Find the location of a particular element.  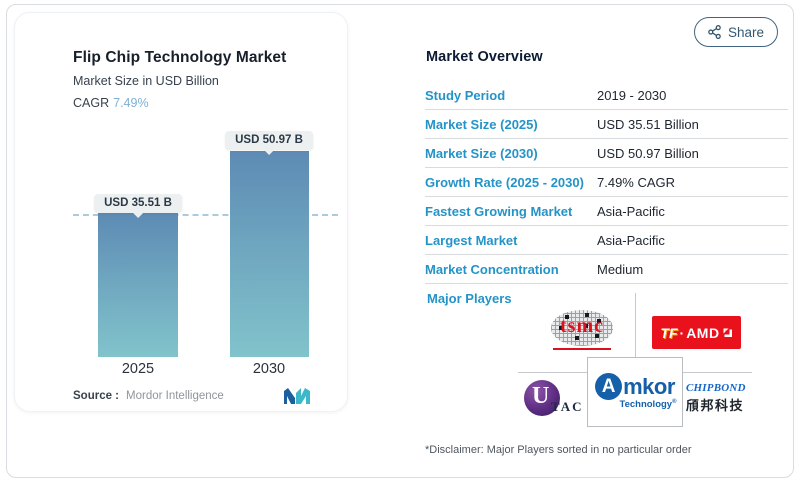

x-axis-label-2025: 2025 is located at coordinates (138, 369).